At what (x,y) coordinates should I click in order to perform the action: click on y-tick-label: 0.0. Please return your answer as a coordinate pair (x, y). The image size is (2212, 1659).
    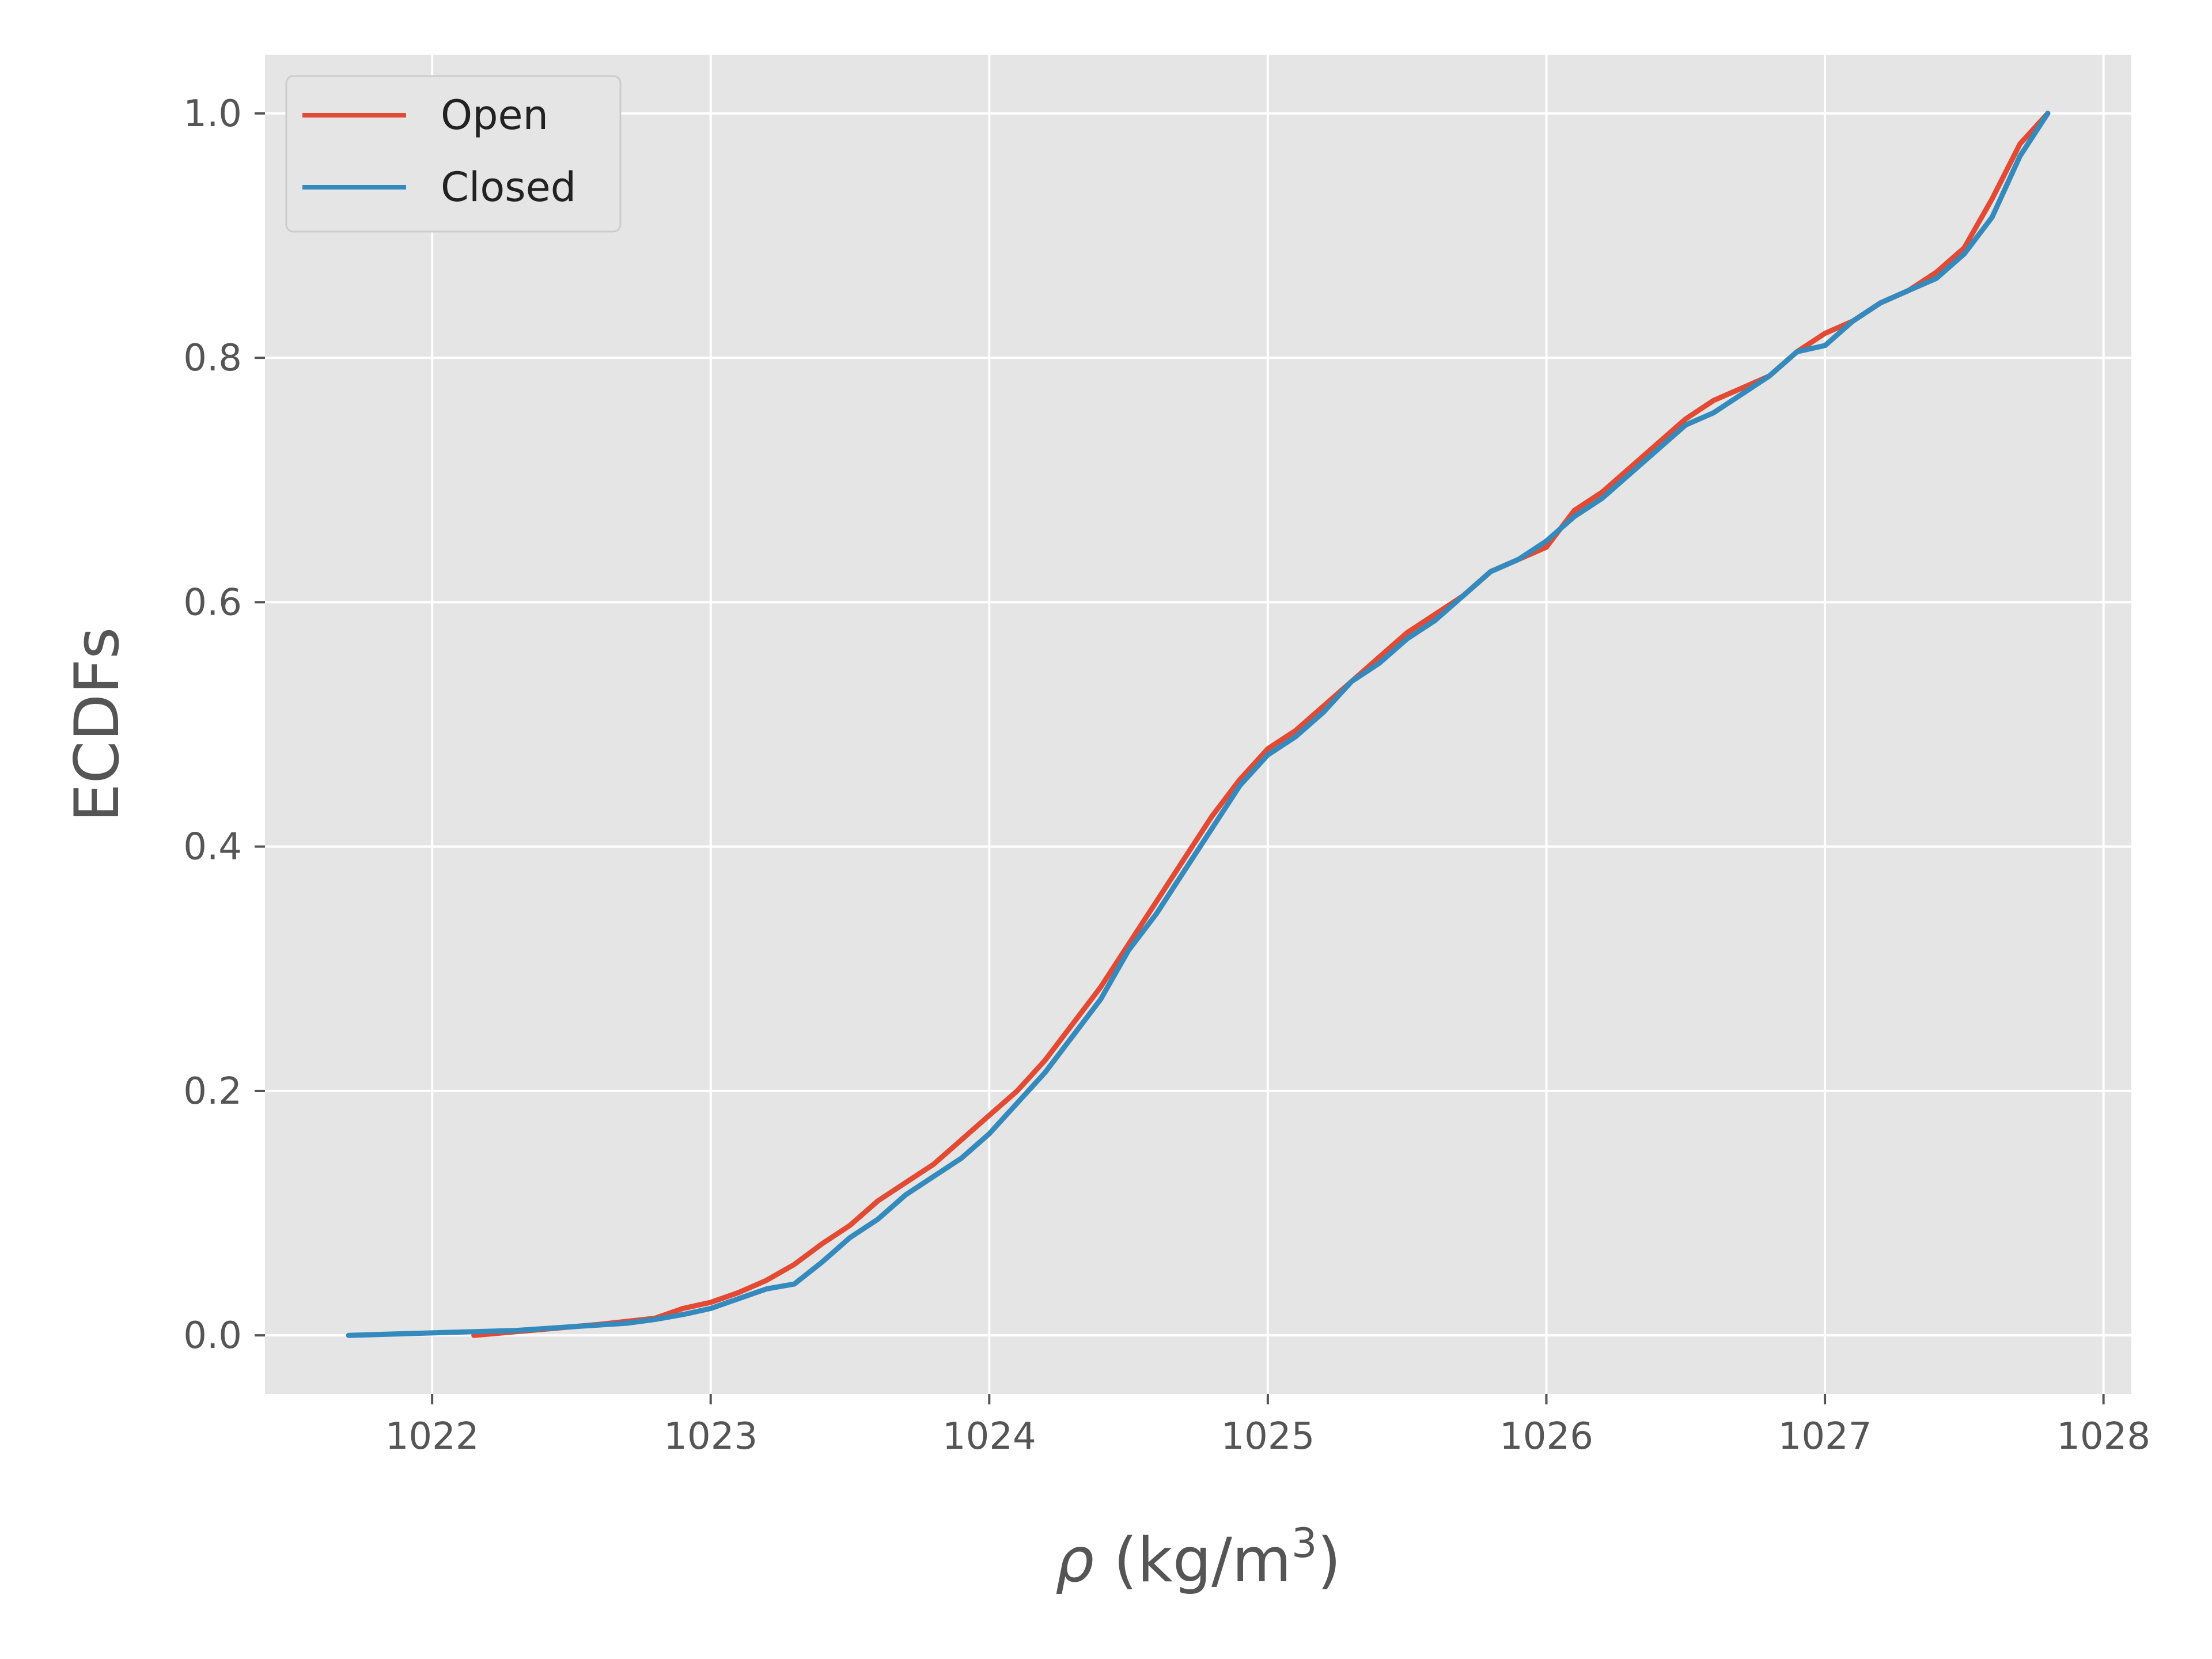
    Looking at the image, I should click on (212, 1336).